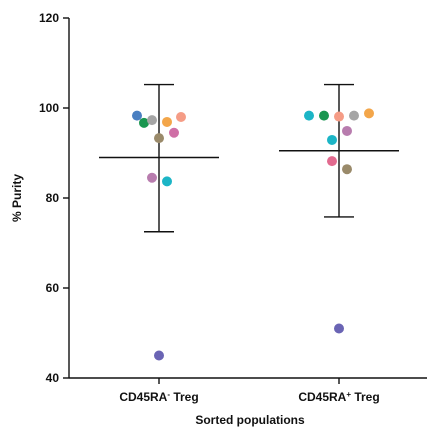  I want to click on y-tick-label: 80, so click(53, 198).